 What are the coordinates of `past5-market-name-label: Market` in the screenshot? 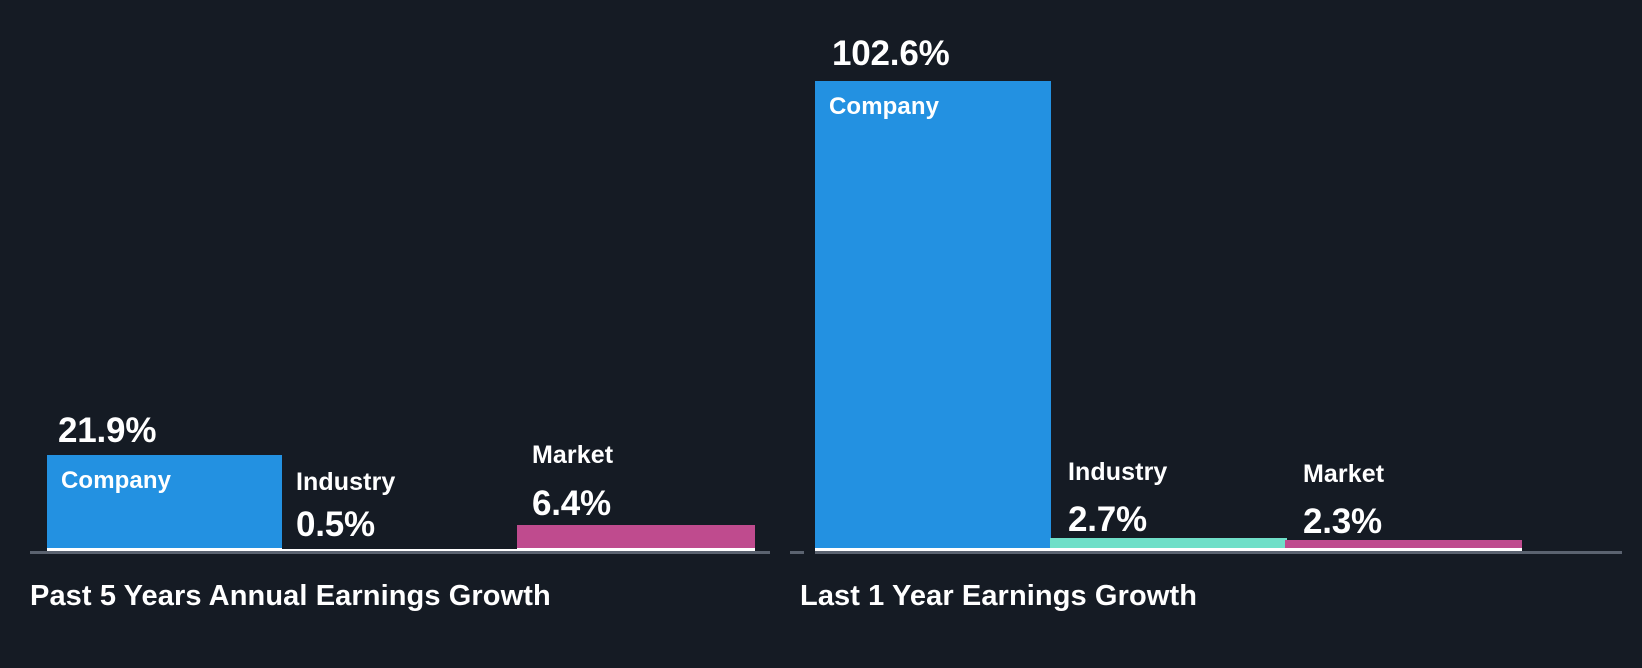 It's located at (573, 455).